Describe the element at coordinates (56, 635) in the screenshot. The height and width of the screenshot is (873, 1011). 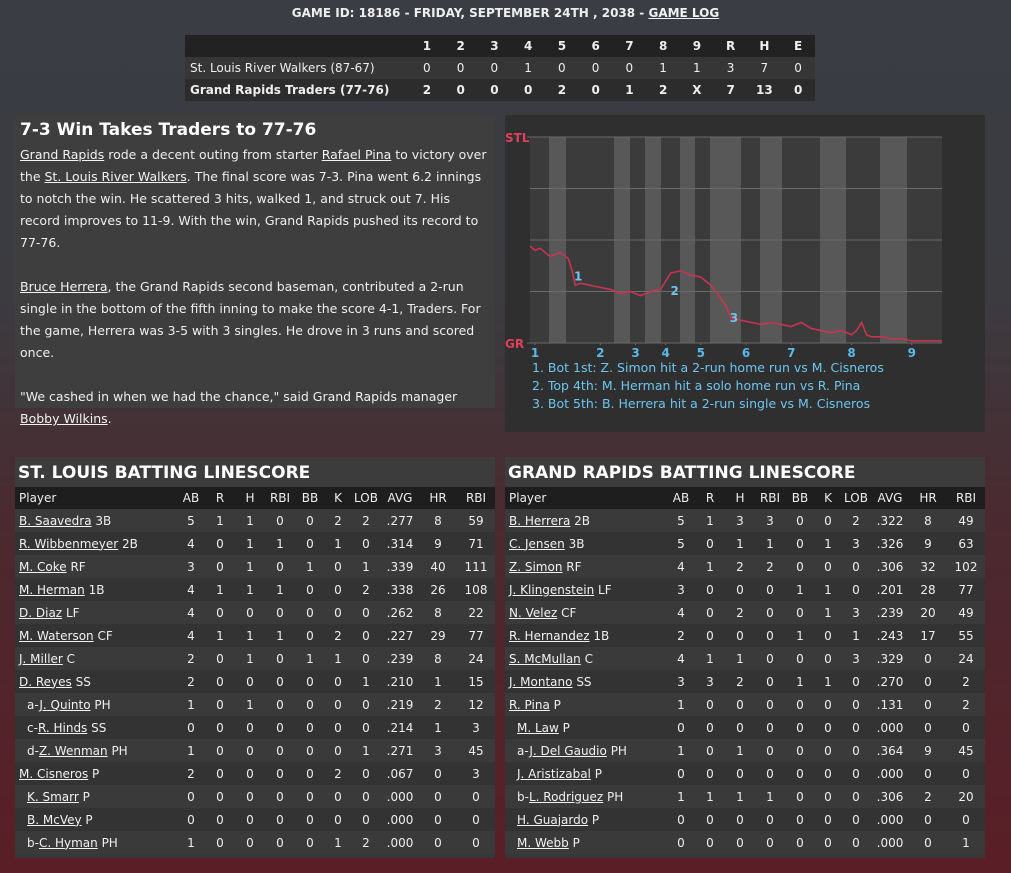
I see `player-link: M. Waterson` at that location.